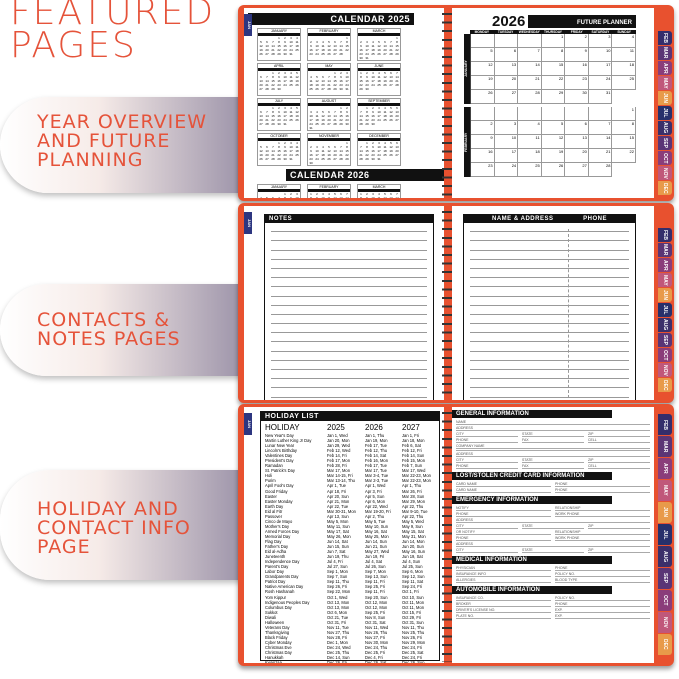 Image resolution: width=679 pixels, height=679 pixels. I want to click on tab-jan: JAN, so click(248, 223).